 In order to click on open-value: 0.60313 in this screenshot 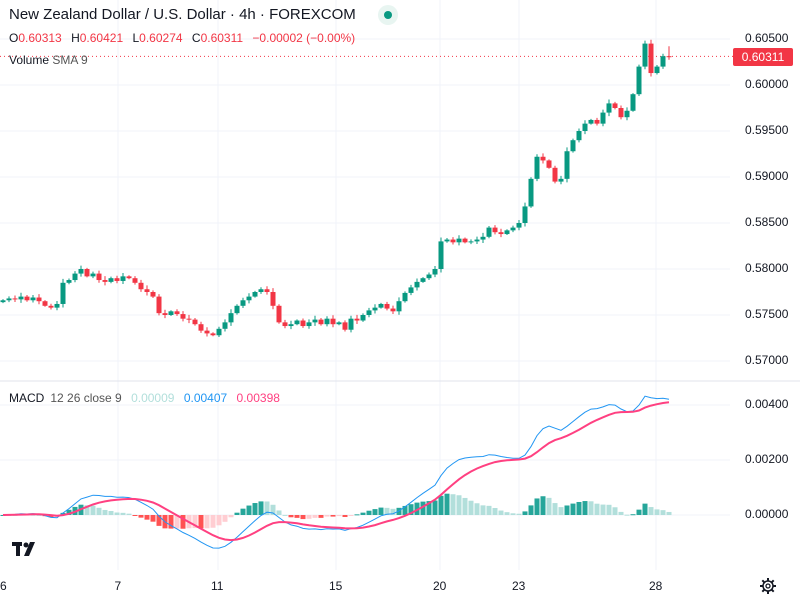, I will do `click(40, 38)`.